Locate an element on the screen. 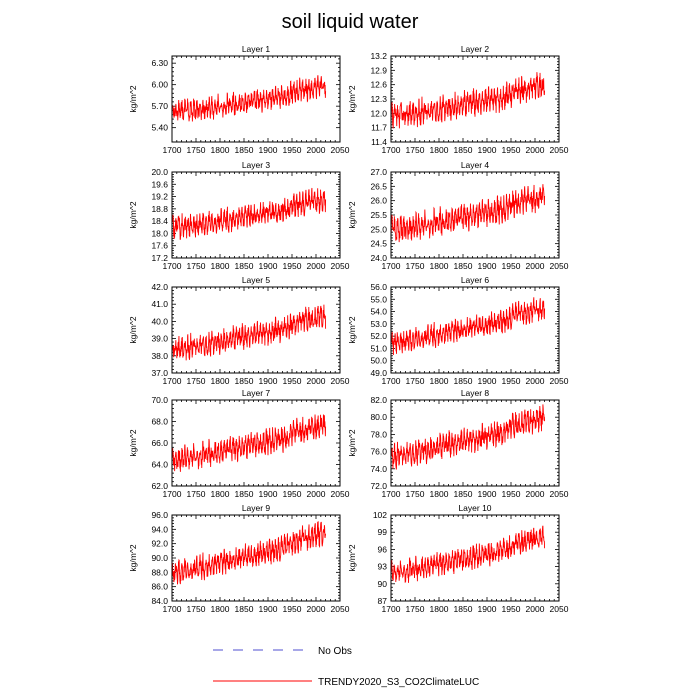 This screenshot has height=700, width=700. legend: No Obs TRENDY2020_S3_CO2ClimateLUC is located at coordinates (346, 667).